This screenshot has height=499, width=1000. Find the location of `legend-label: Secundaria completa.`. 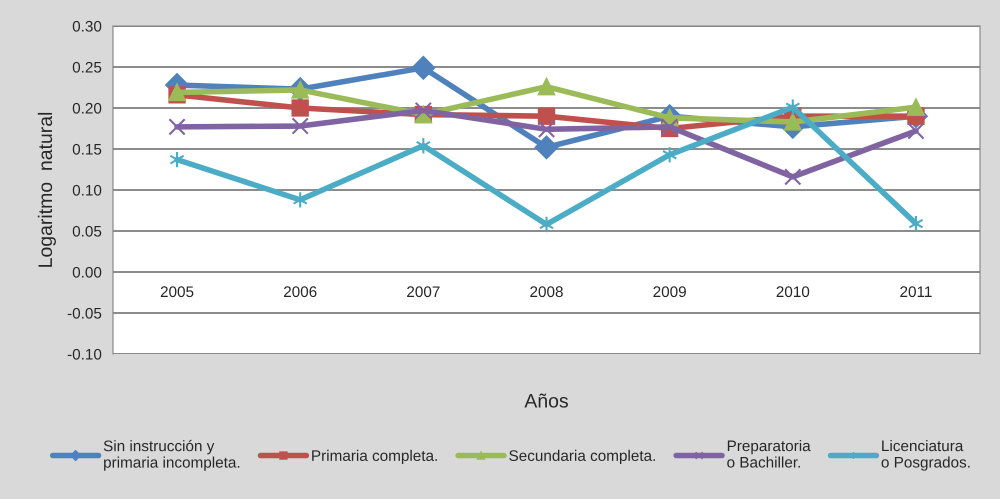

legend-label: Secundaria completa. is located at coordinates (582, 457).